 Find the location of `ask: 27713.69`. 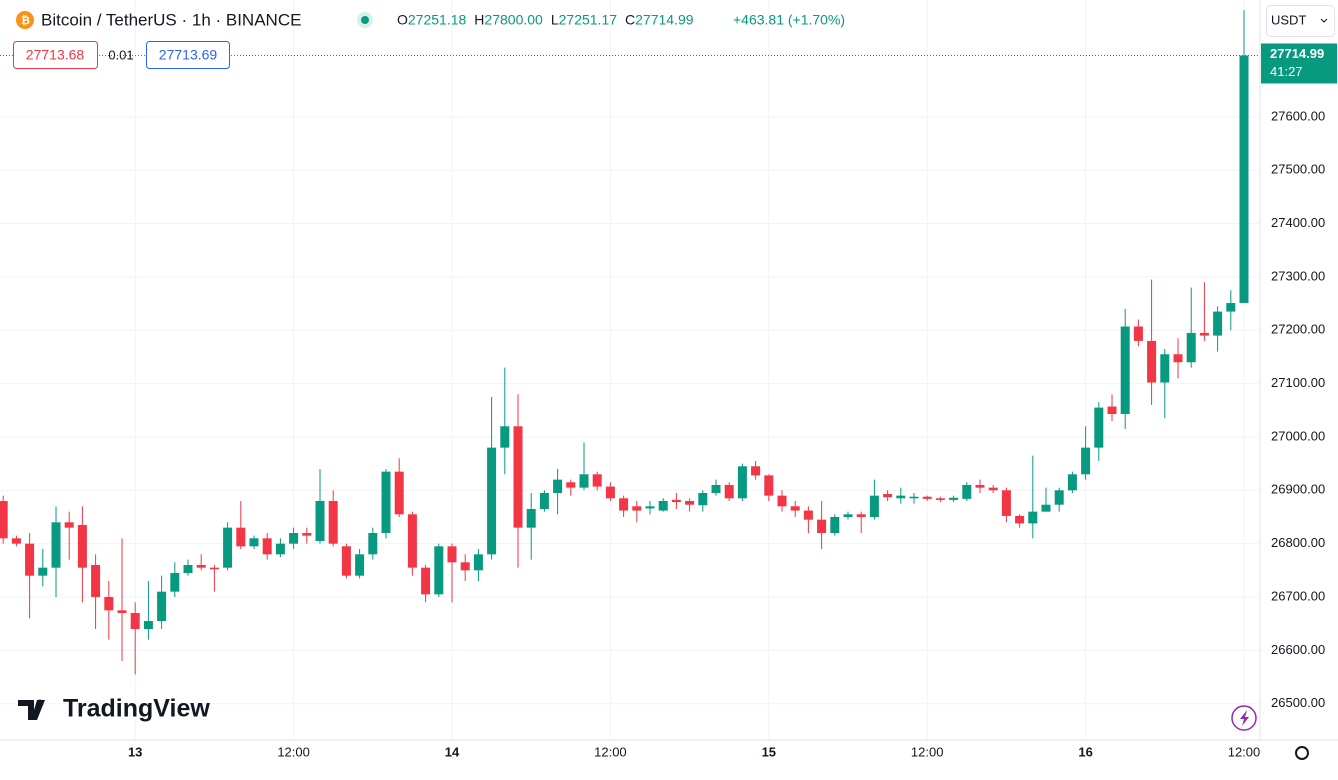

ask: 27713.69 is located at coordinates (188, 55).